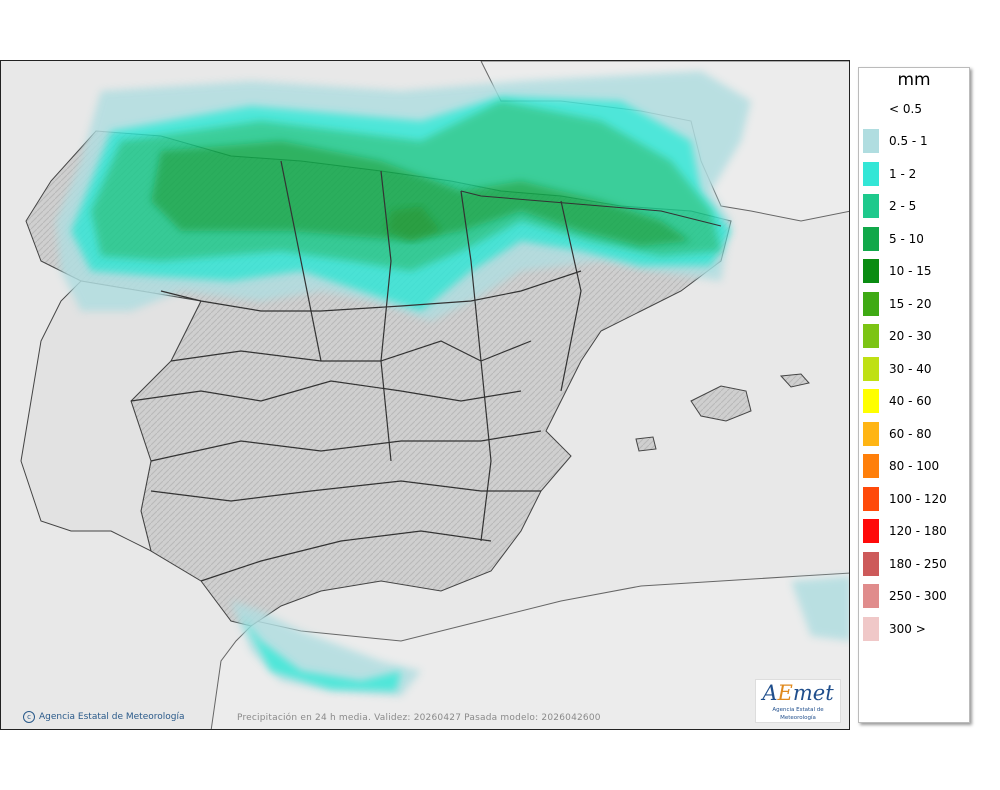  I want to click on border-france-spain, so click(591, 208).